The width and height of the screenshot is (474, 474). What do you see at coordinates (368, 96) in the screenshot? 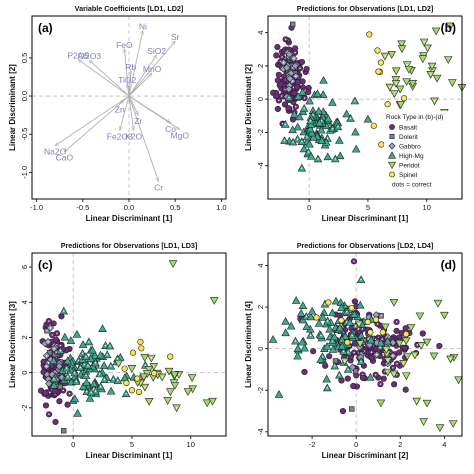
I see `markers` at bounding box center [368, 96].